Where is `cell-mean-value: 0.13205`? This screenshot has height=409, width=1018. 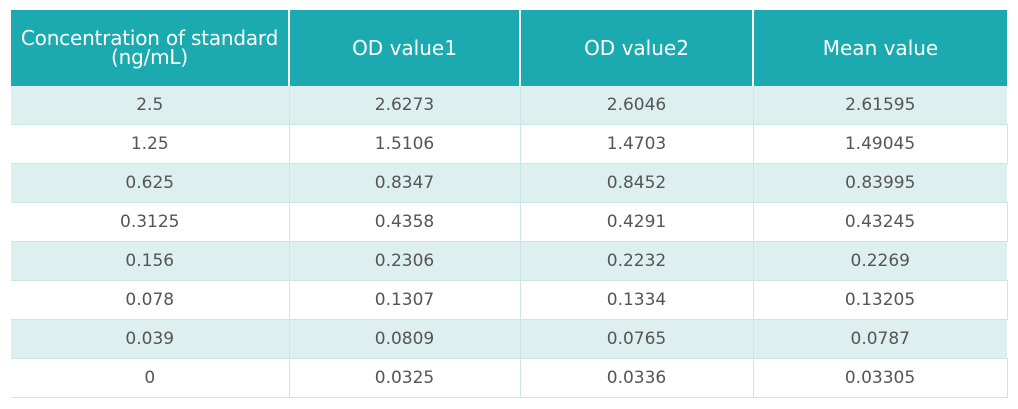 cell-mean-value: 0.13205 is located at coordinates (880, 300).